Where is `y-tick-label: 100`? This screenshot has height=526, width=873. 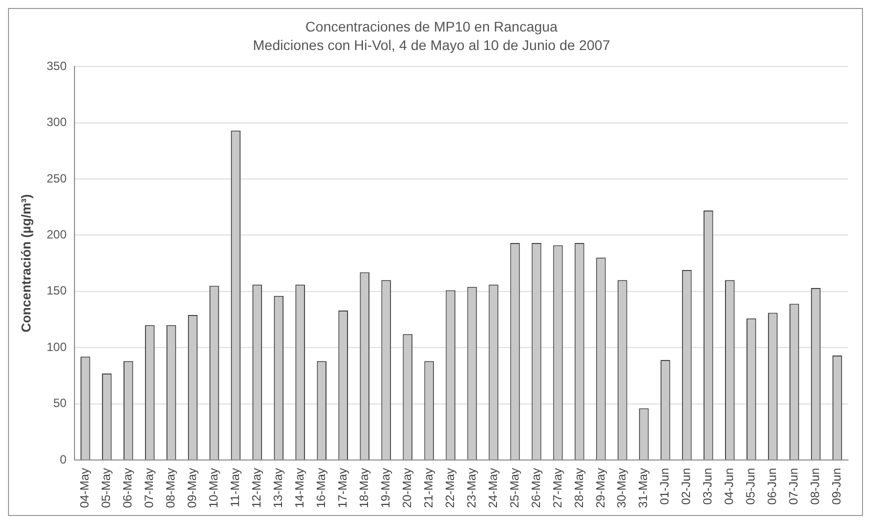
y-tick-label: 100 is located at coordinates (56, 347).